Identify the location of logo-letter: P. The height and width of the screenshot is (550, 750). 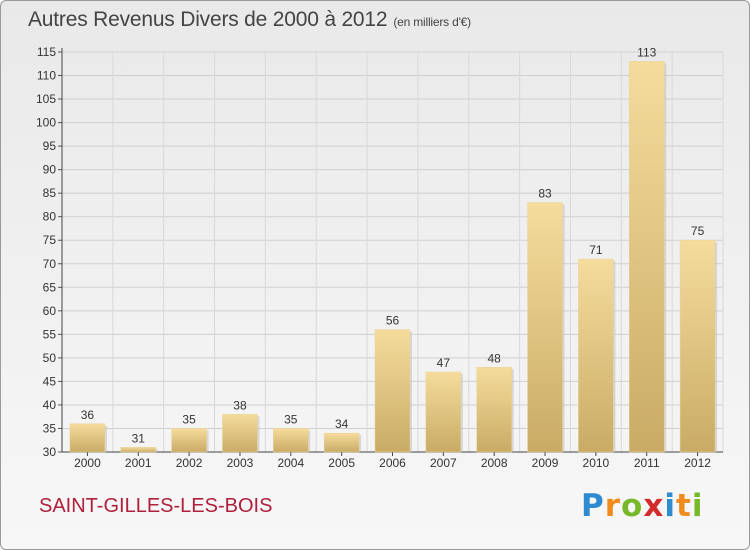
(593, 506).